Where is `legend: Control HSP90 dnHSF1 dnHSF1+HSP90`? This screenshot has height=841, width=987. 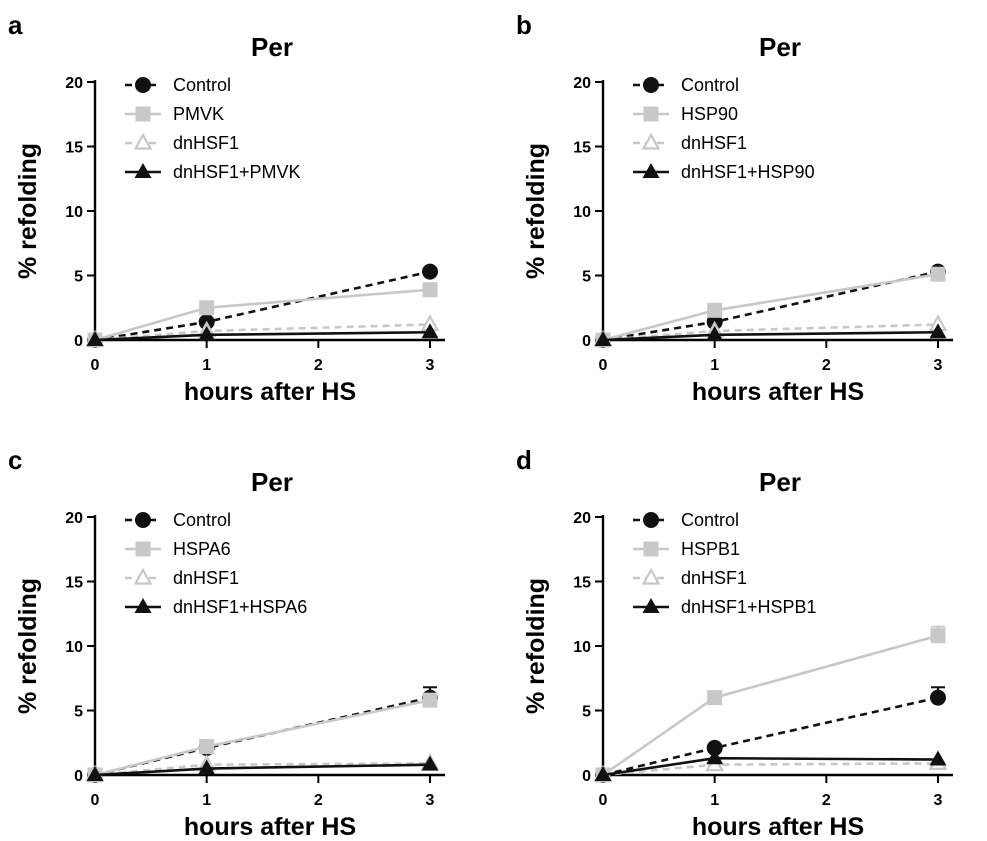 legend: Control HSP90 dnHSF1 dnHSF1+HSP90 is located at coordinates (724, 128).